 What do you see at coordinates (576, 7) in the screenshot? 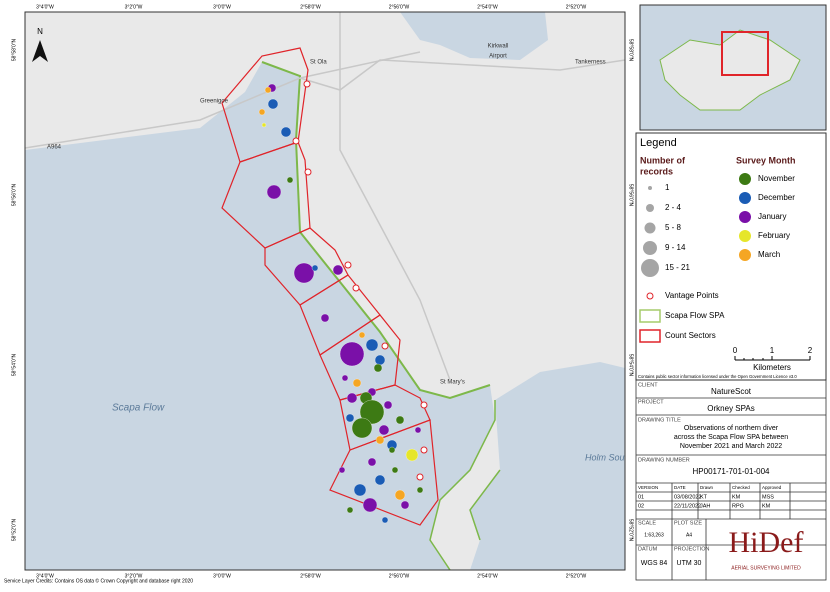
I see `lon-label: 2°52'0"W` at bounding box center [576, 7].